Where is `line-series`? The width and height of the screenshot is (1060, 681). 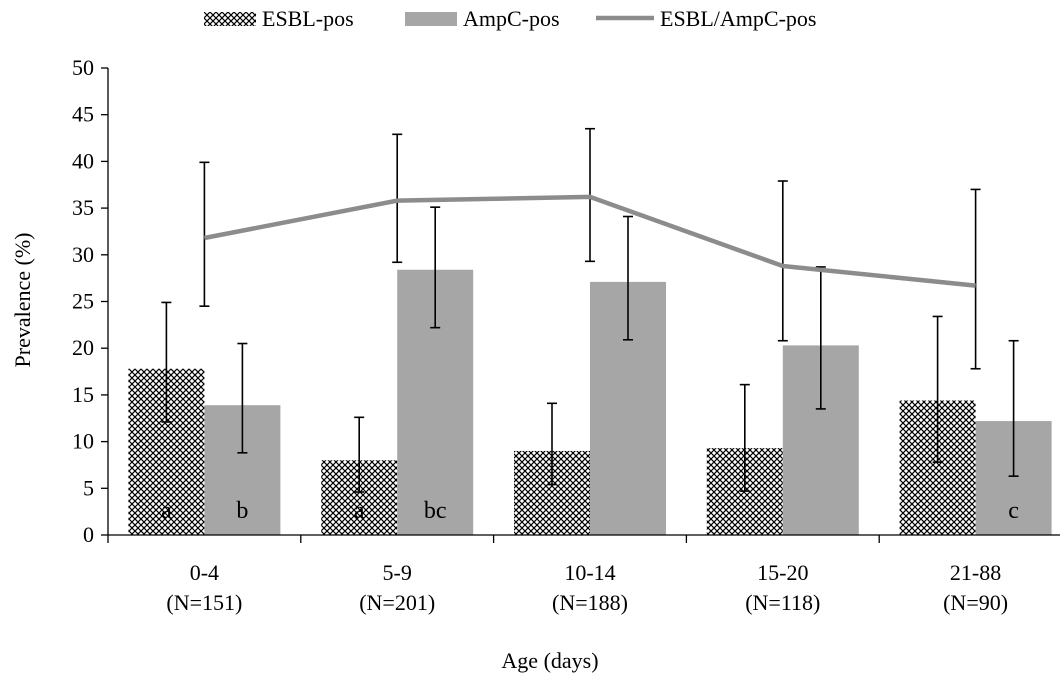
line-series is located at coordinates (589, 241).